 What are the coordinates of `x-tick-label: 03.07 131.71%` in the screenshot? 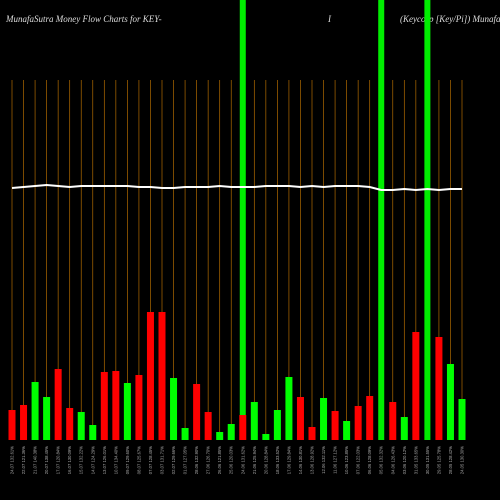 It's located at (162, 460).